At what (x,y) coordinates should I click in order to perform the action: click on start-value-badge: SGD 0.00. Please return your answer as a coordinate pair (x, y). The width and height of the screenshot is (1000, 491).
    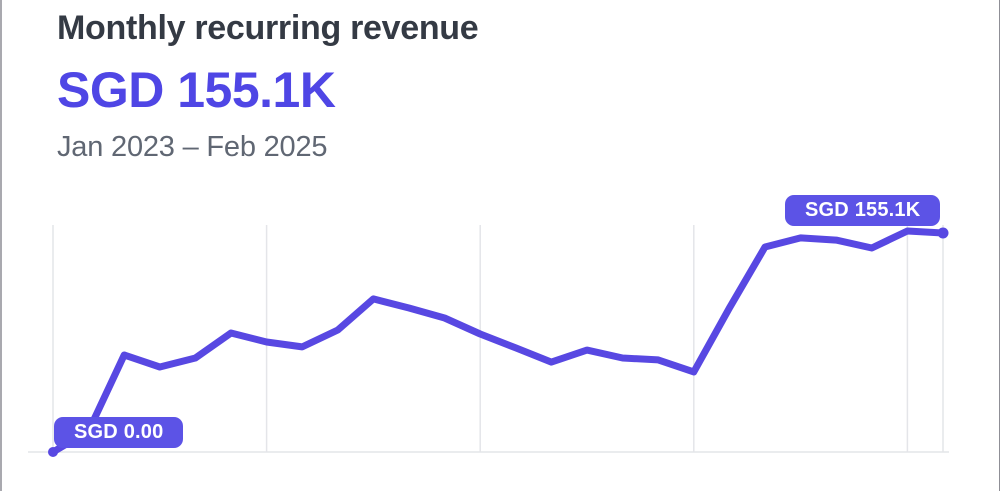
    Looking at the image, I should click on (119, 432).